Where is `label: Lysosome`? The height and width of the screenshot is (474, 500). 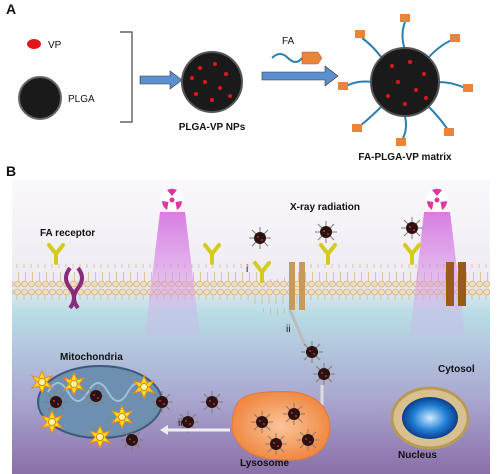 label: Lysosome is located at coordinates (265, 463).